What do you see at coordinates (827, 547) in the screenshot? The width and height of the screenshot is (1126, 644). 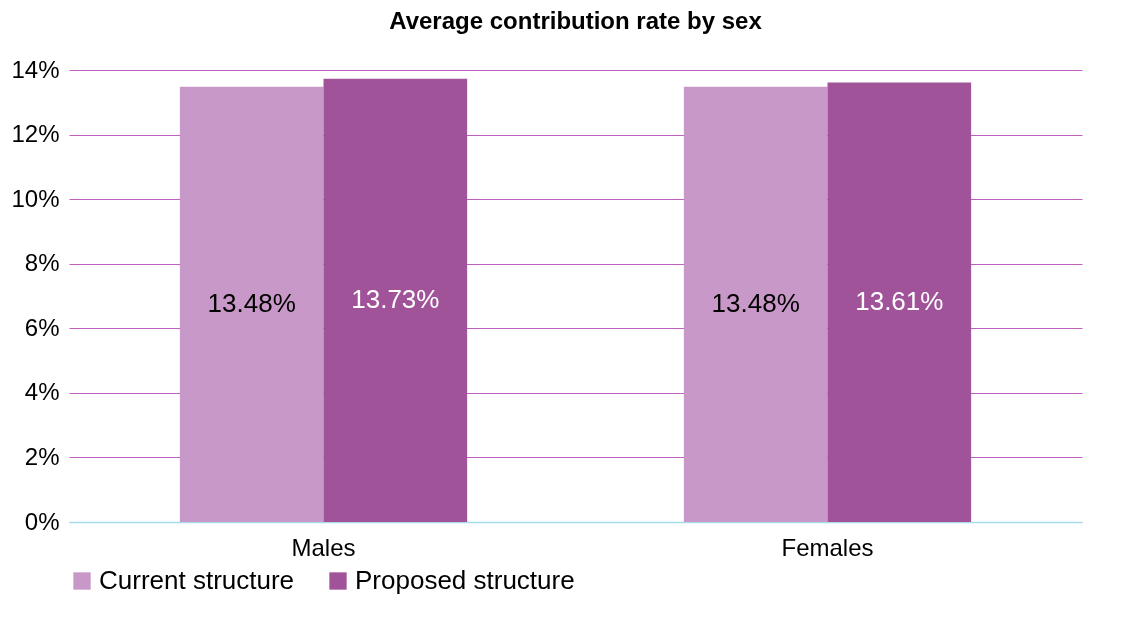 I see `x-tick-label: Females` at bounding box center [827, 547].